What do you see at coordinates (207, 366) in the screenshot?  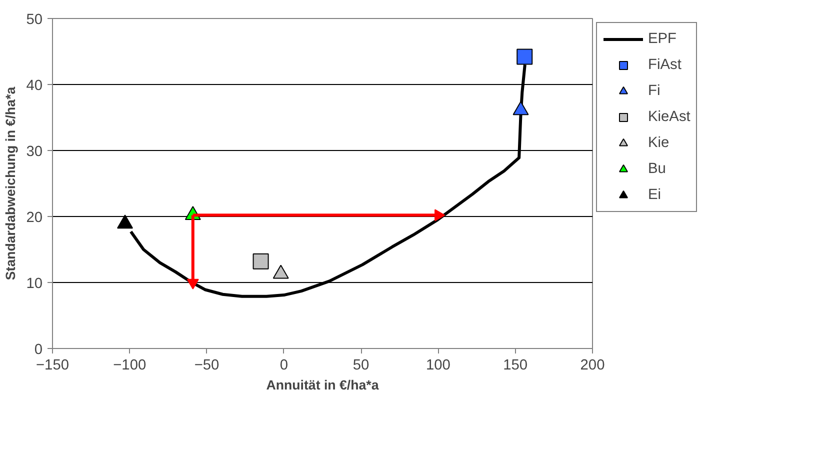 I see `x-tick-label: −50` at bounding box center [207, 366].